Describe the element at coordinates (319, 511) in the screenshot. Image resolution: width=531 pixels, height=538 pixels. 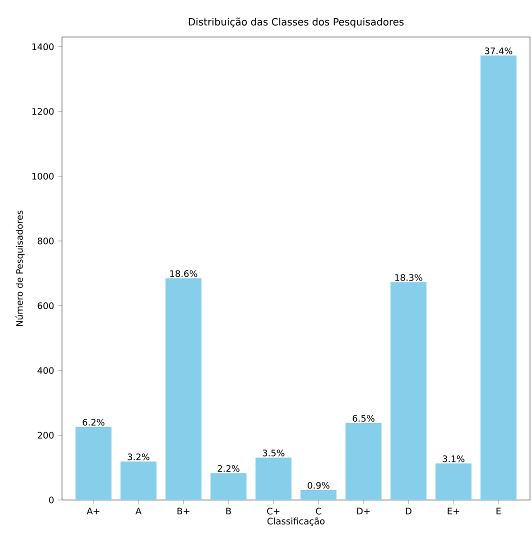
I see `x-tick-label: C` at that location.